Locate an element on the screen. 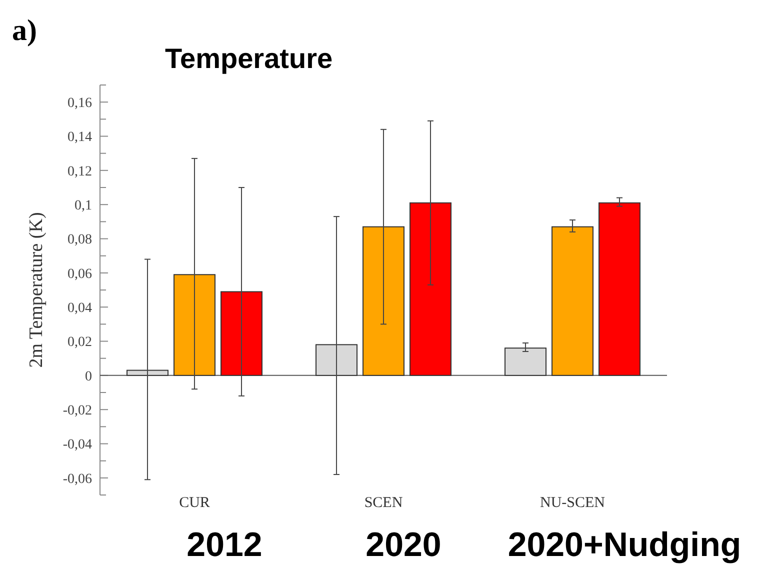 Image resolution: width=763 pixels, height=567 pixels. y-tick-label: 0,1 is located at coordinates (83, 206).